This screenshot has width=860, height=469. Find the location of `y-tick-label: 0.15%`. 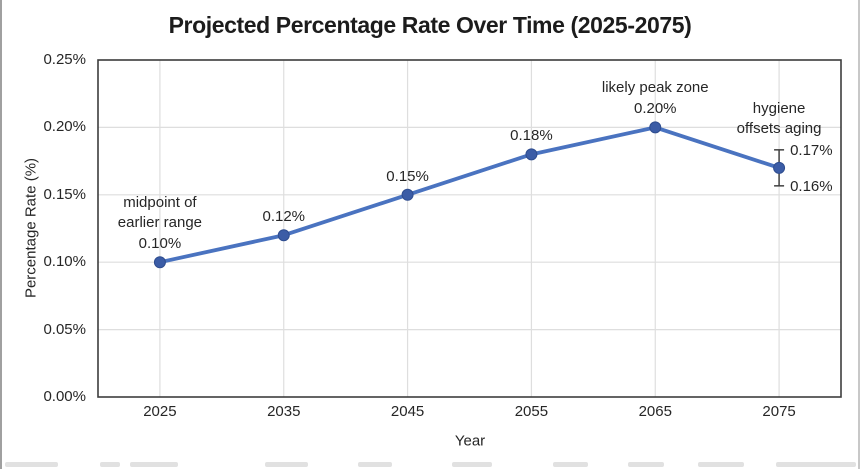

y-tick-label: 0.15% is located at coordinates (64, 194).